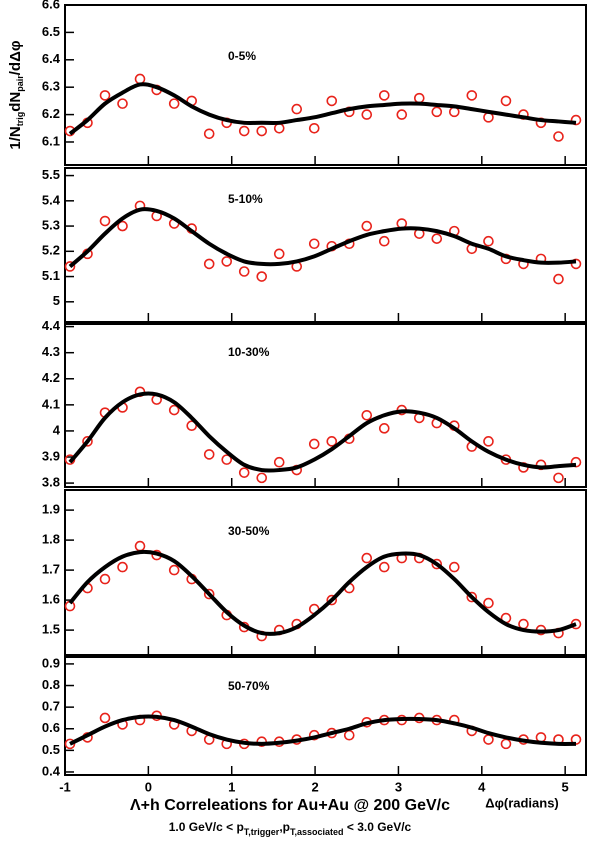 Image resolution: width=591 pixels, height=850 pixels. What do you see at coordinates (51, 629) in the screenshot?
I see `y-tick-label: 1.5` at bounding box center [51, 629].